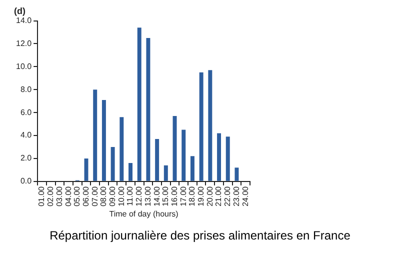  I want to click on x-tick-label: 10.00, so click(121, 196).